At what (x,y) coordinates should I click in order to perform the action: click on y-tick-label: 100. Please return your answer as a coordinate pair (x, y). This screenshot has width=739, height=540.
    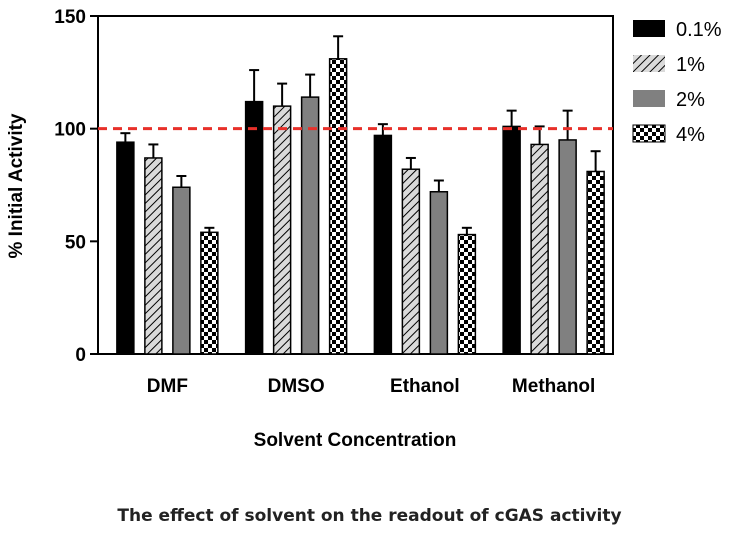
    Looking at the image, I should click on (70, 130).